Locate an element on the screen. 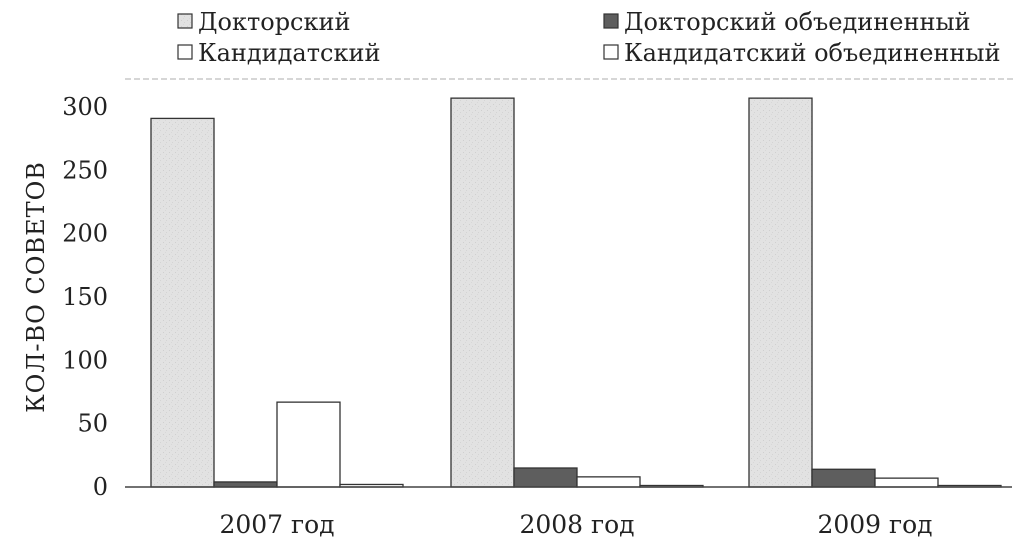  legend-swatch-candidate is located at coordinates (185, 52).